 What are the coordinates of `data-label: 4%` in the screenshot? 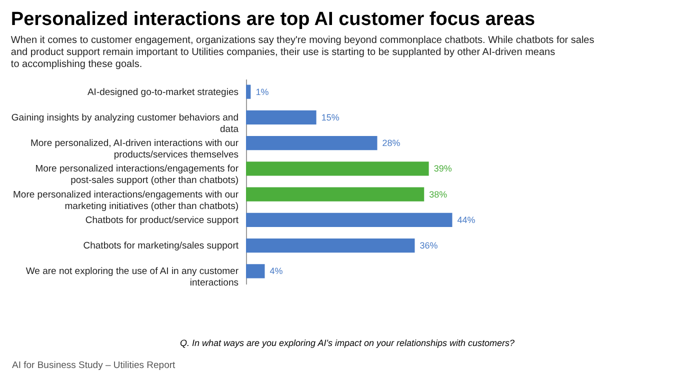 It's located at (276, 271).